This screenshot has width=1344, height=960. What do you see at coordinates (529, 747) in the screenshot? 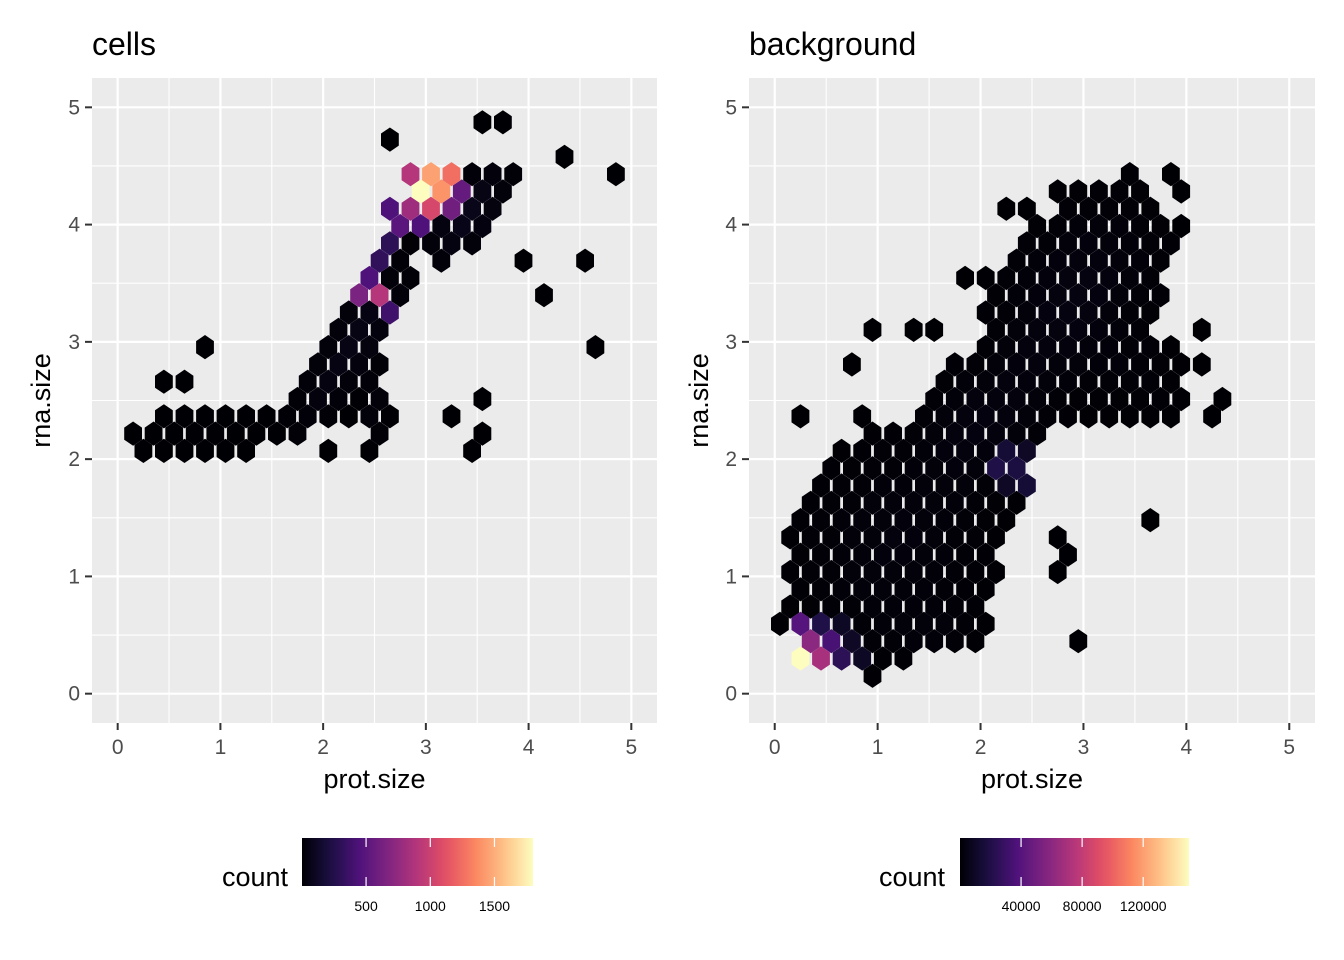
I see `x-tick-label: 4` at bounding box center [529, 747].